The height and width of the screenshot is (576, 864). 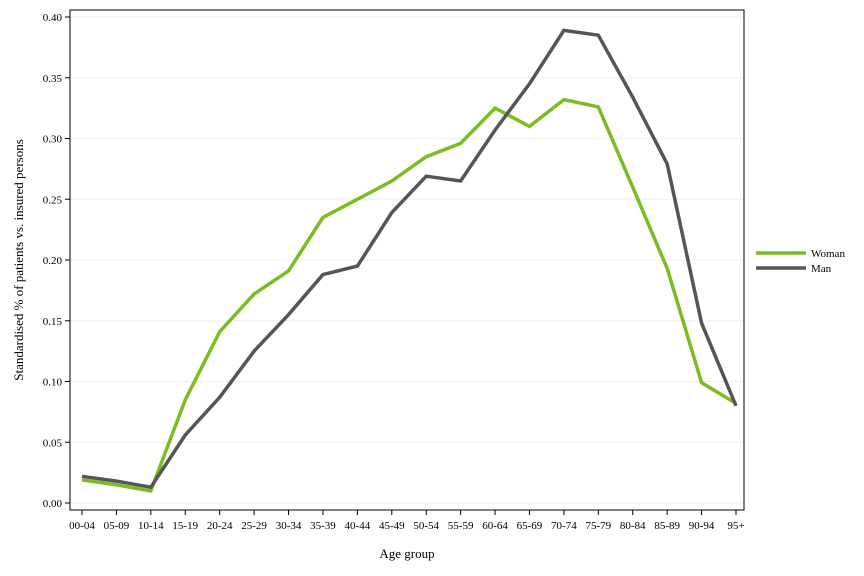 What do you see at coordinates (406, 553) in the screenshot?
I see `x-axis-title: Age group` at bounding box center [406, 553].